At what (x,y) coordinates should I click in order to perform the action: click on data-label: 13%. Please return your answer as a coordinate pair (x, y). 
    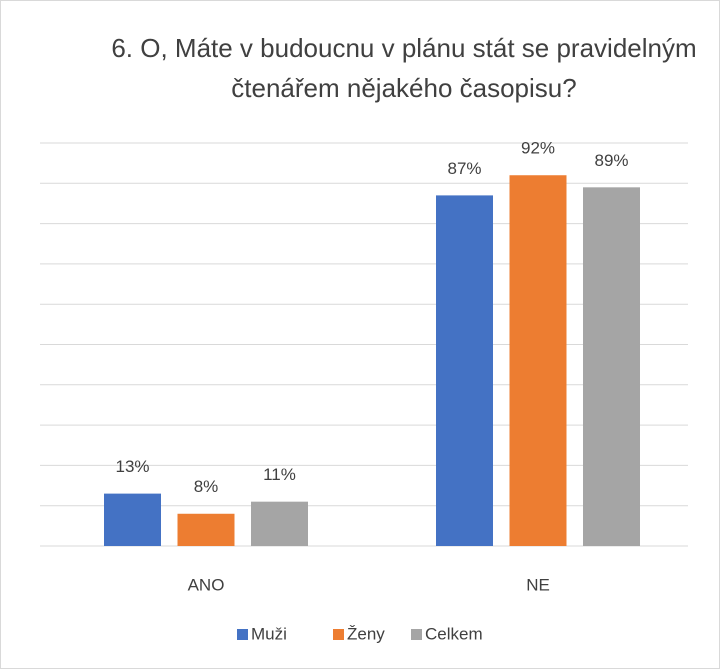
    Looking at the image, I should click on (132, 466).